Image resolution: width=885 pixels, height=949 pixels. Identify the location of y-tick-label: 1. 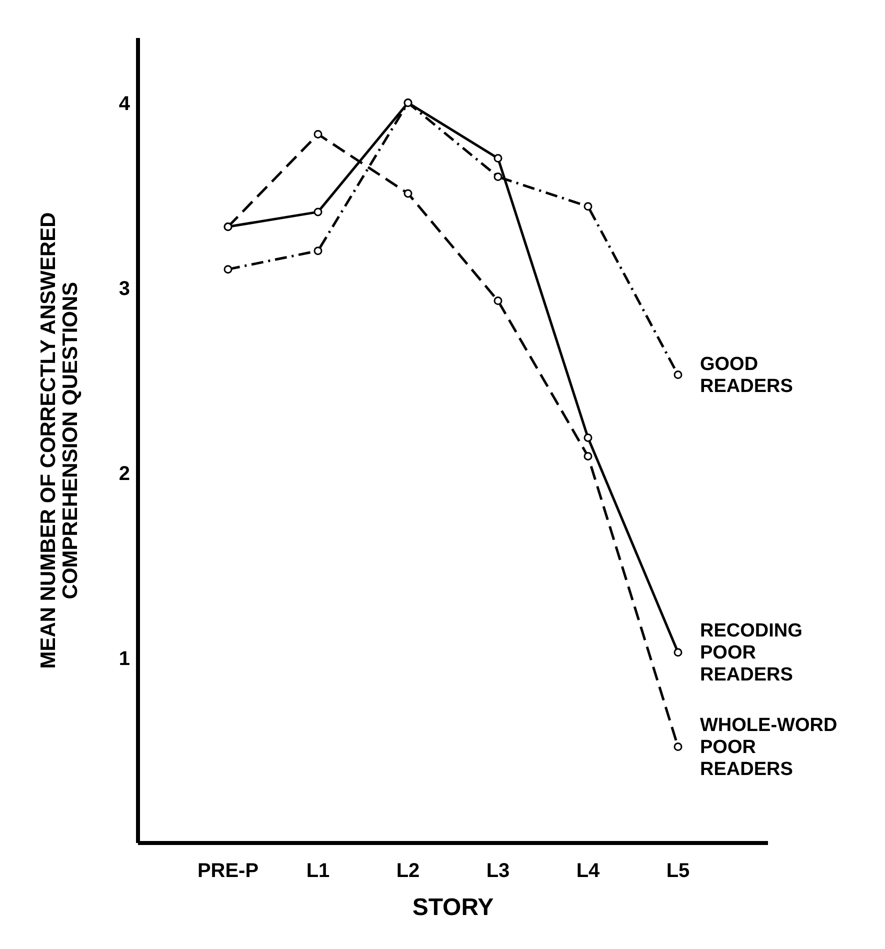
(124, 659).